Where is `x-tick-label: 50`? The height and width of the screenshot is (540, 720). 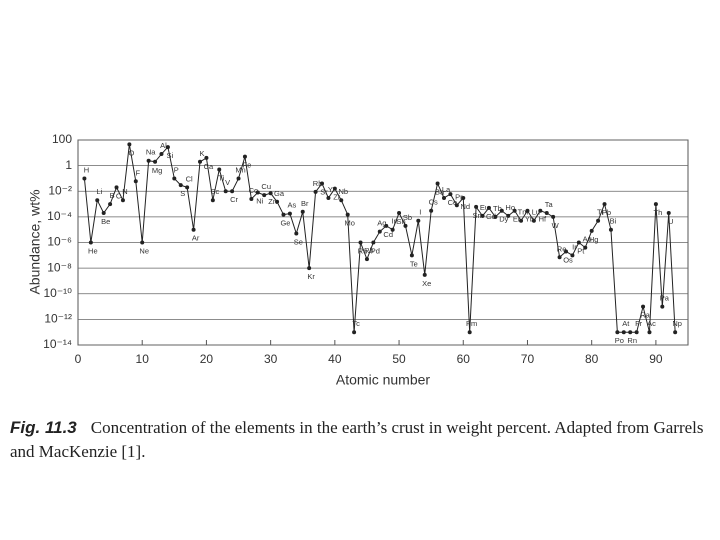 x-tick-label: 50 is located at coordinates (399, 359).